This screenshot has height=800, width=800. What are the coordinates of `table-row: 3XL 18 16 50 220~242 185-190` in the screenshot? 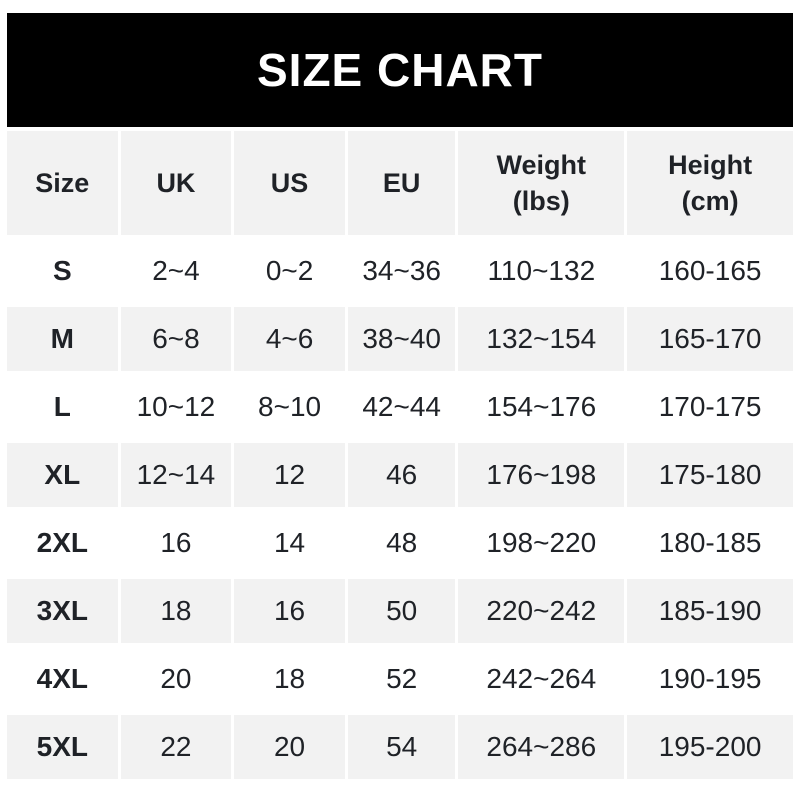 It's located at (400, 611).